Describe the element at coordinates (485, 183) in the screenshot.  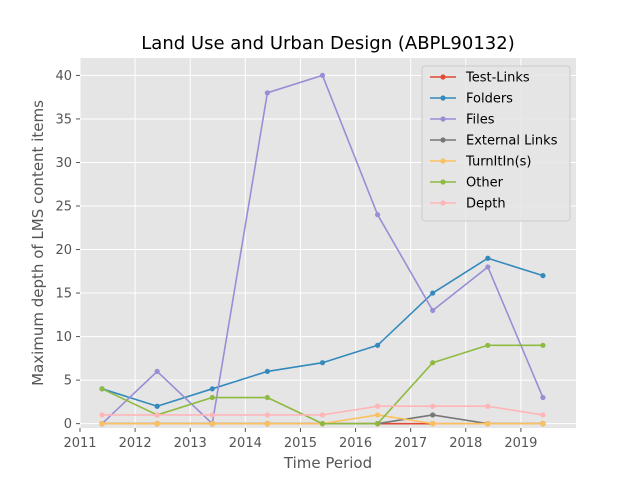
I see `legend-label: Other` at that location.